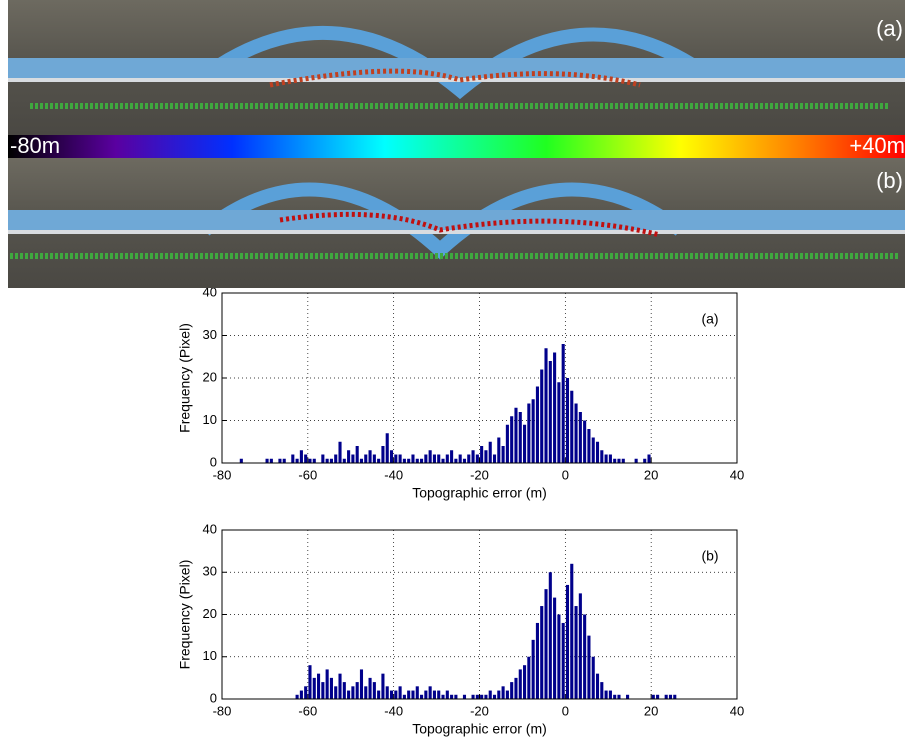 This screenshot has height=744, width=905. Describe the element at coordinates (210, 334) in the screenshot. I see `y-tick-label: 30` at that location.